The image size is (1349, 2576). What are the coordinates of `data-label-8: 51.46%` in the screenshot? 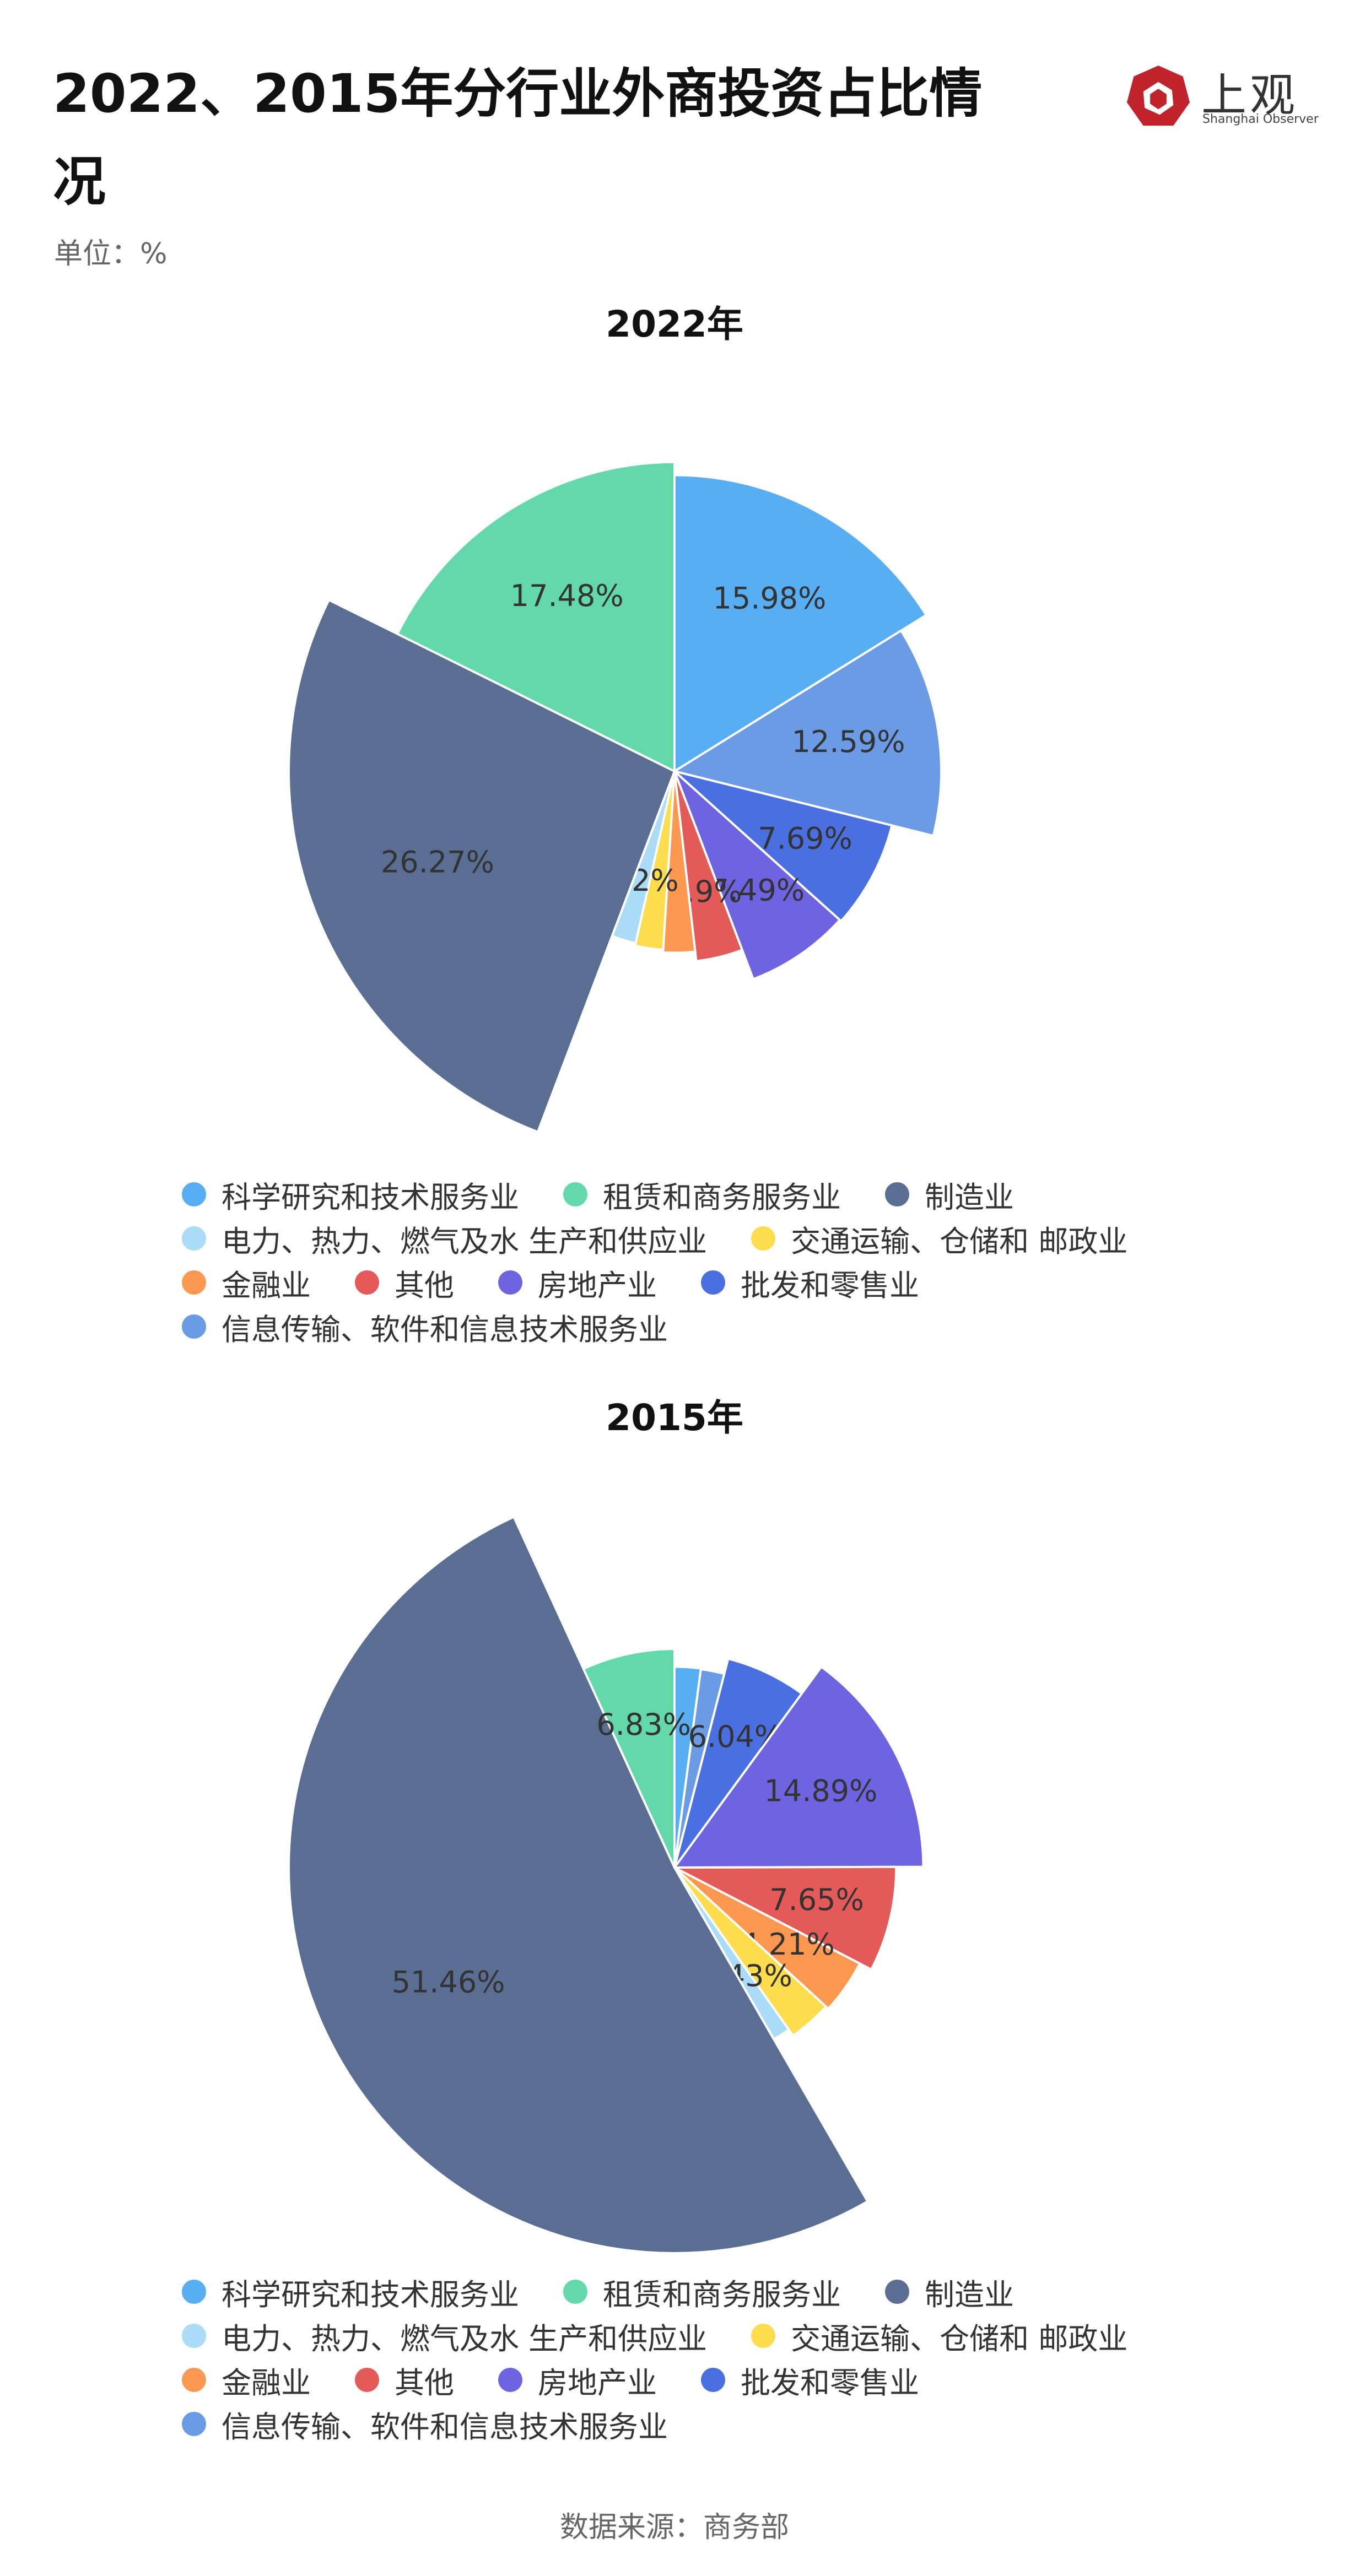 It's located at (448, 1982).